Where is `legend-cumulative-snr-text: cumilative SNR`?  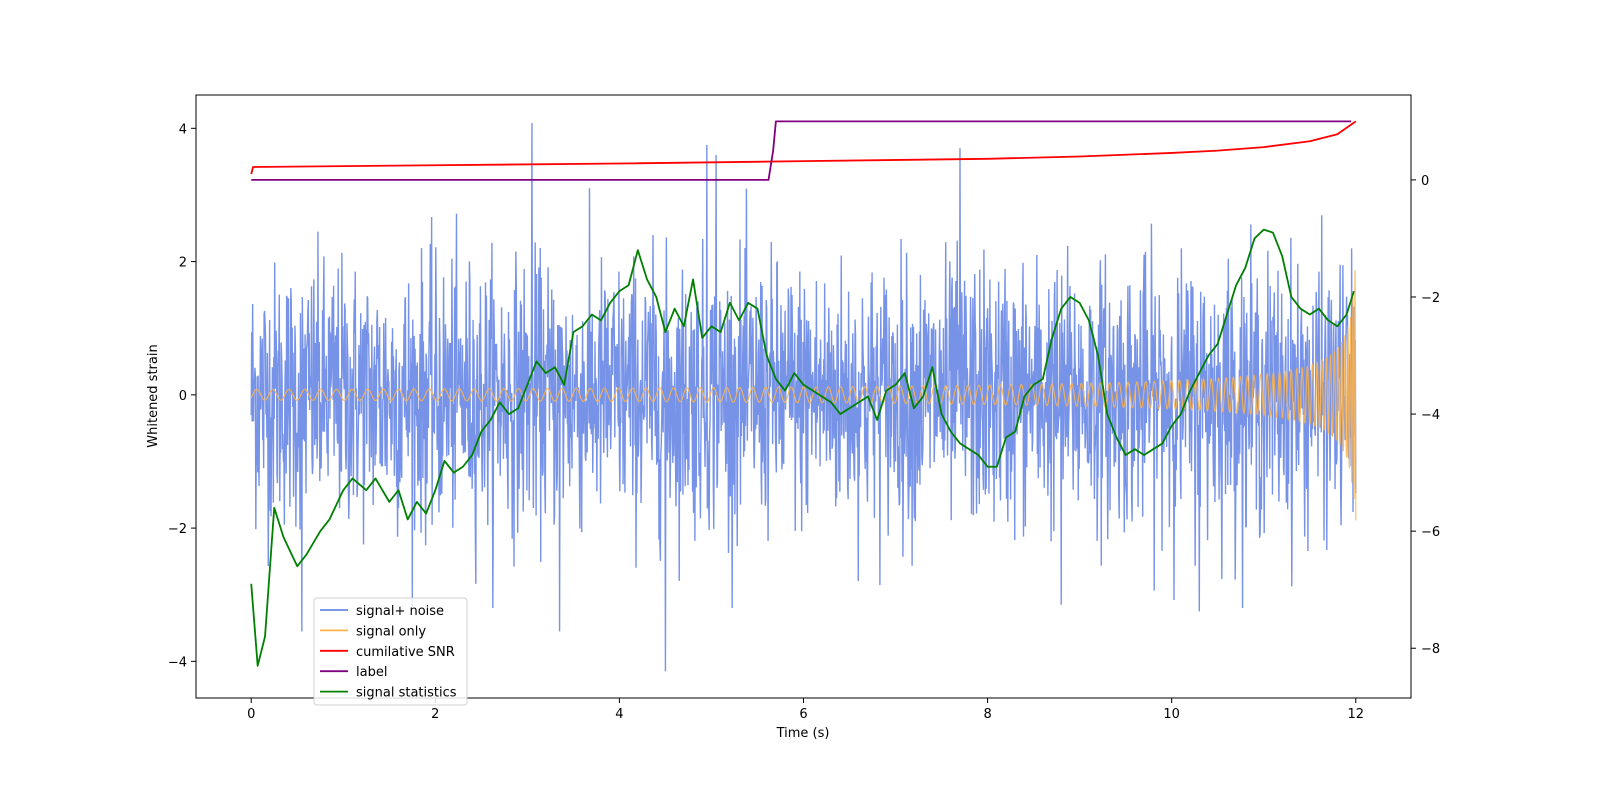
legend-cumulative-snr-text: cumilative SNR is located at coordinates (405, 652).